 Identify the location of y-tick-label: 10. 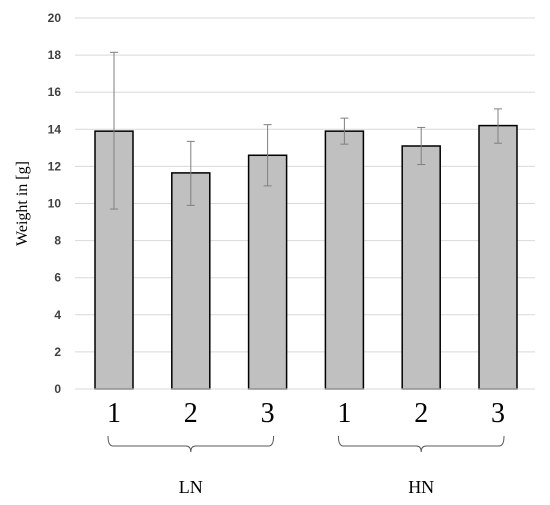
(55, 204).